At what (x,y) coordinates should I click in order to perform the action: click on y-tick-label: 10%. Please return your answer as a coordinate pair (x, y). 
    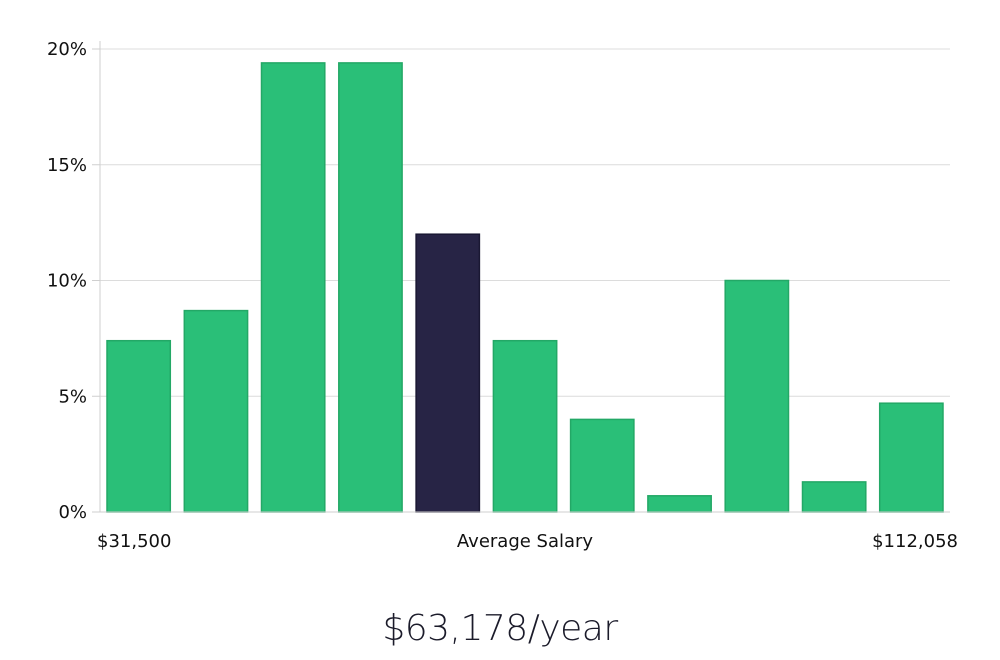
    Looking at the image, I should click on (67, 281).